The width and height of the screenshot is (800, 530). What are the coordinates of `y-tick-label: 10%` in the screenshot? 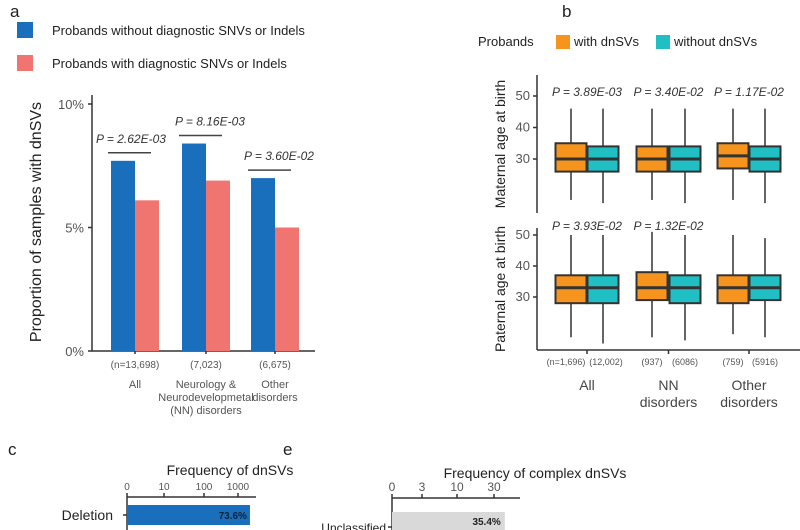 It's located at (71, 104).